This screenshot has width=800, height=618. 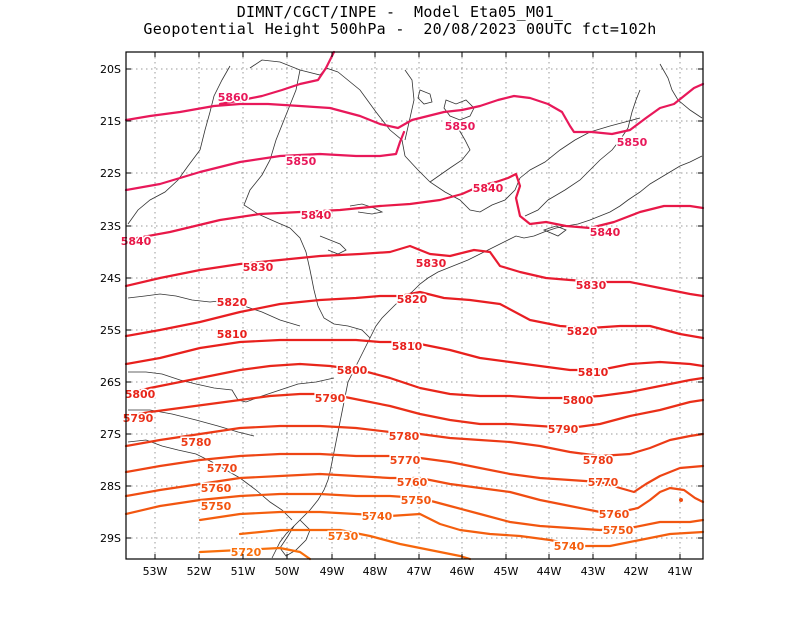 I want to click on lat-tick-label: 25S, so click(x=110, y=330).